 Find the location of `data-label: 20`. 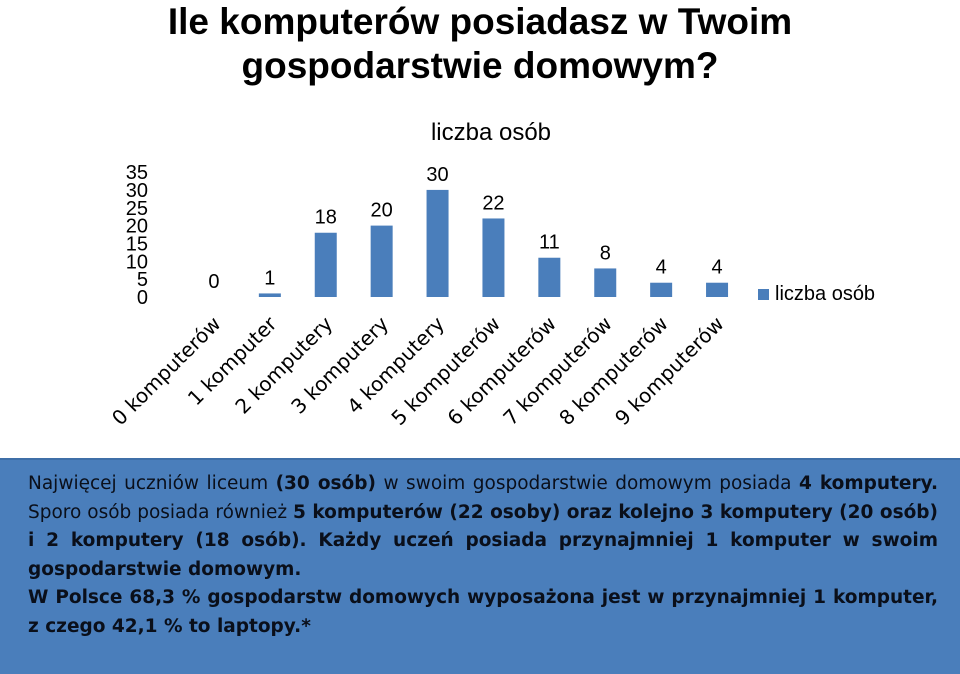

data-label: 20 is located at coordinates (382, 211).